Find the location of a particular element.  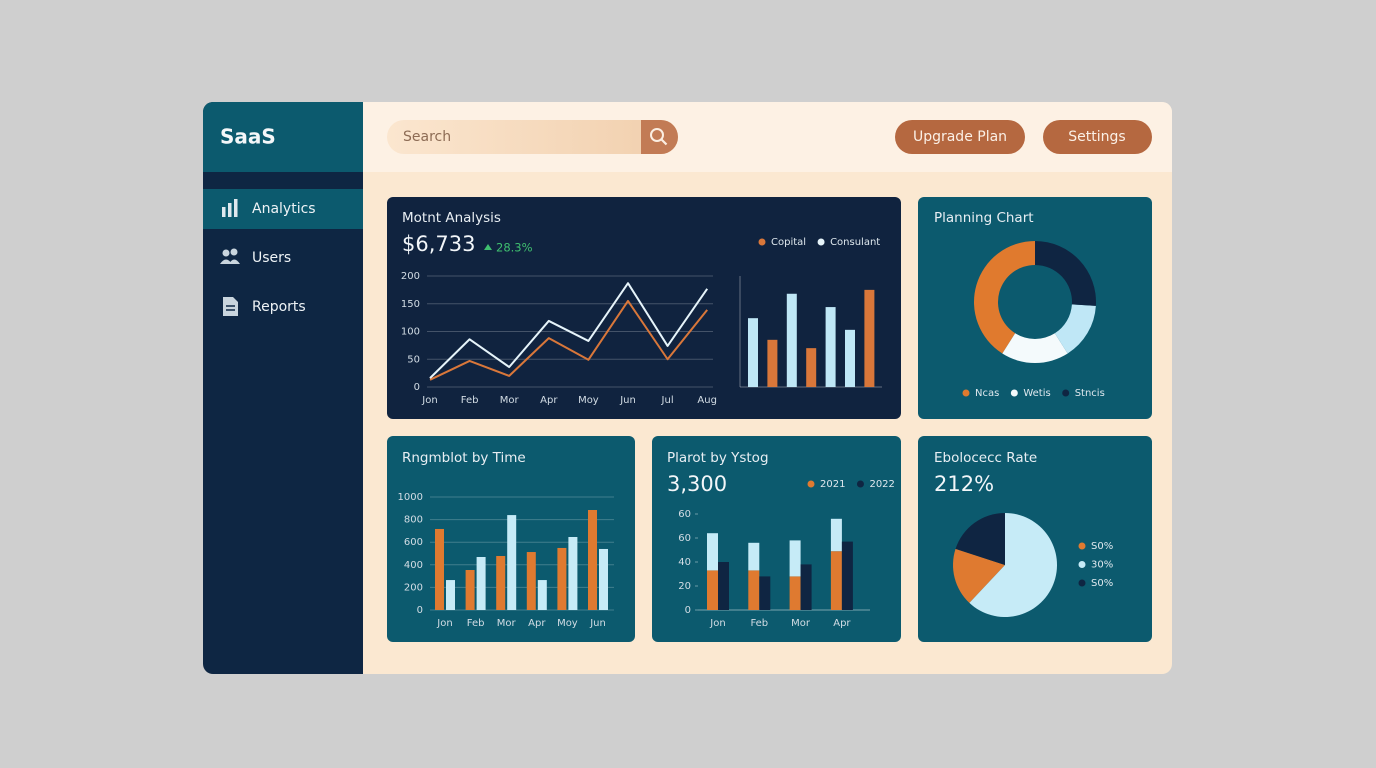

legend-label: Wetis is located at coordinates (1036, 393).